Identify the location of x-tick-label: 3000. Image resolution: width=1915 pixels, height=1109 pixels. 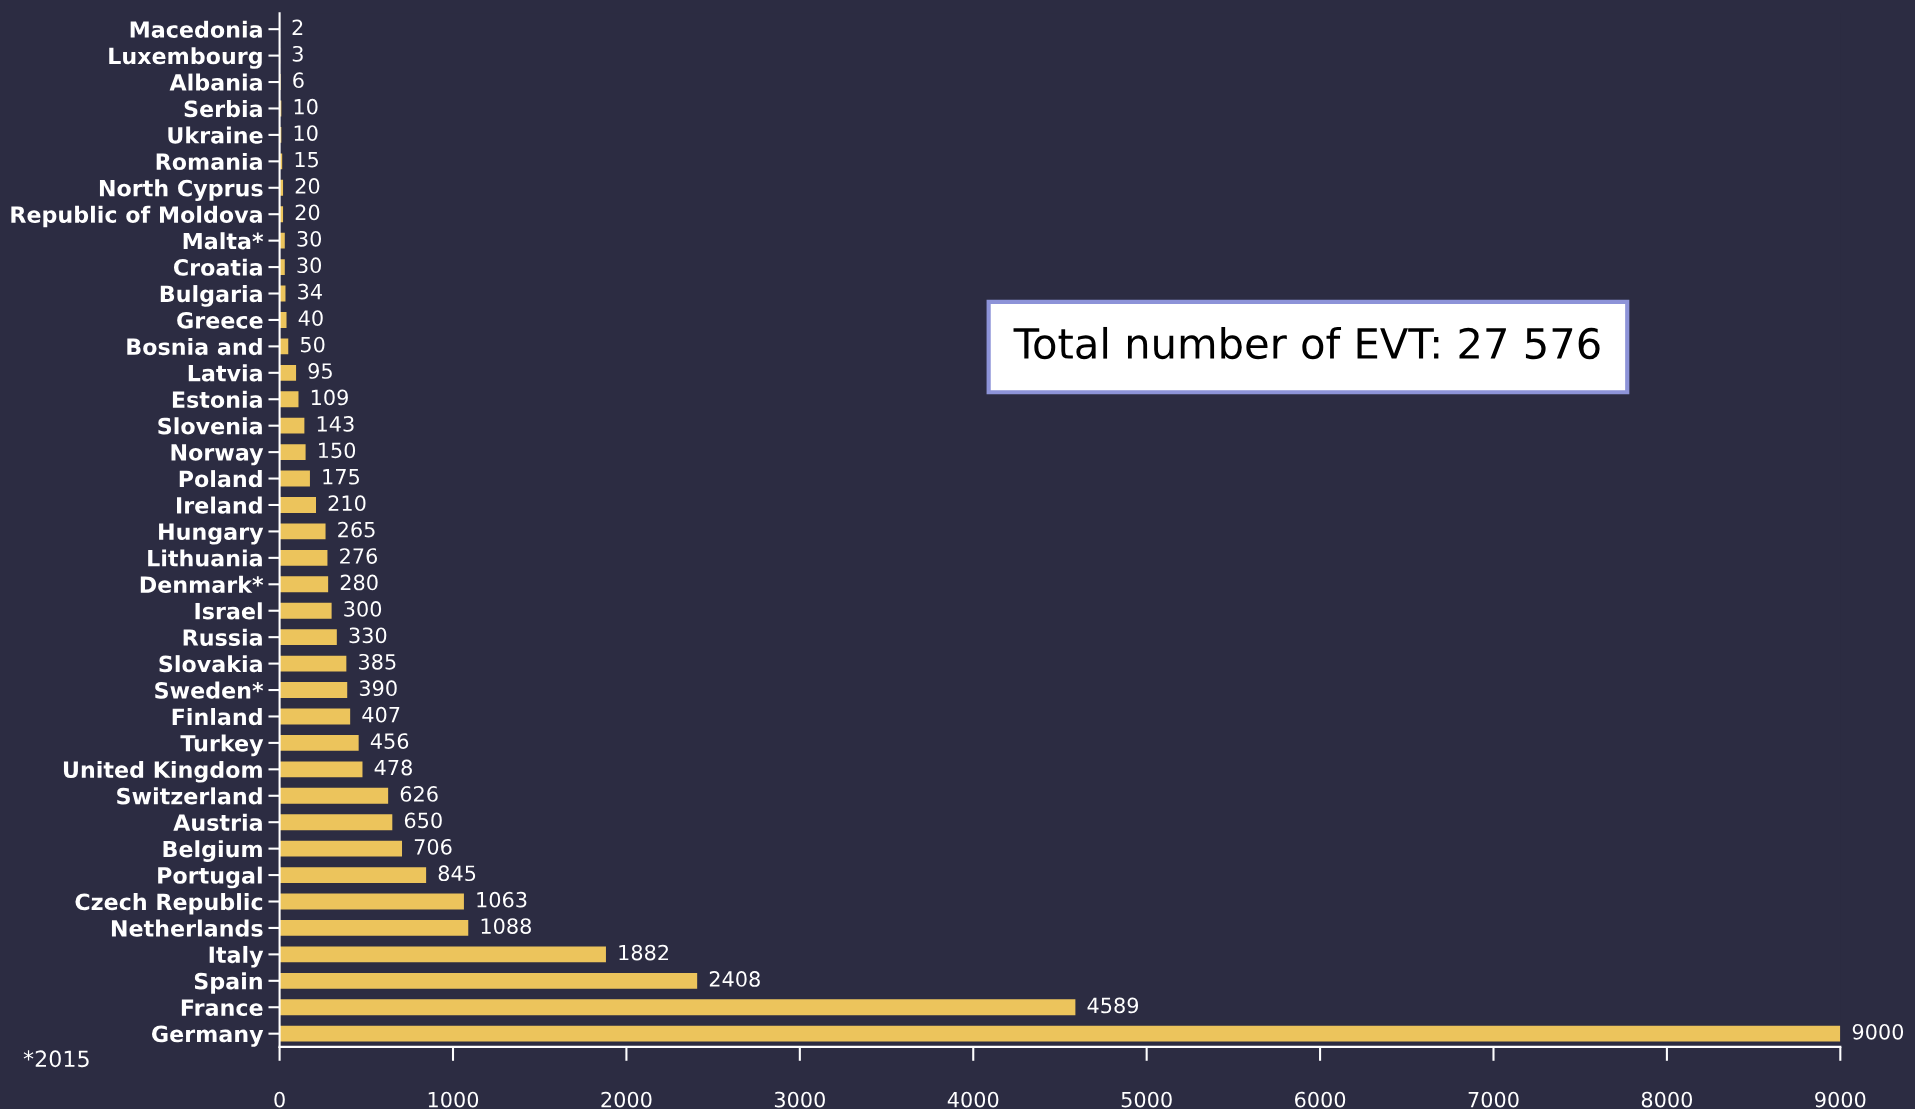
(799, 1099).